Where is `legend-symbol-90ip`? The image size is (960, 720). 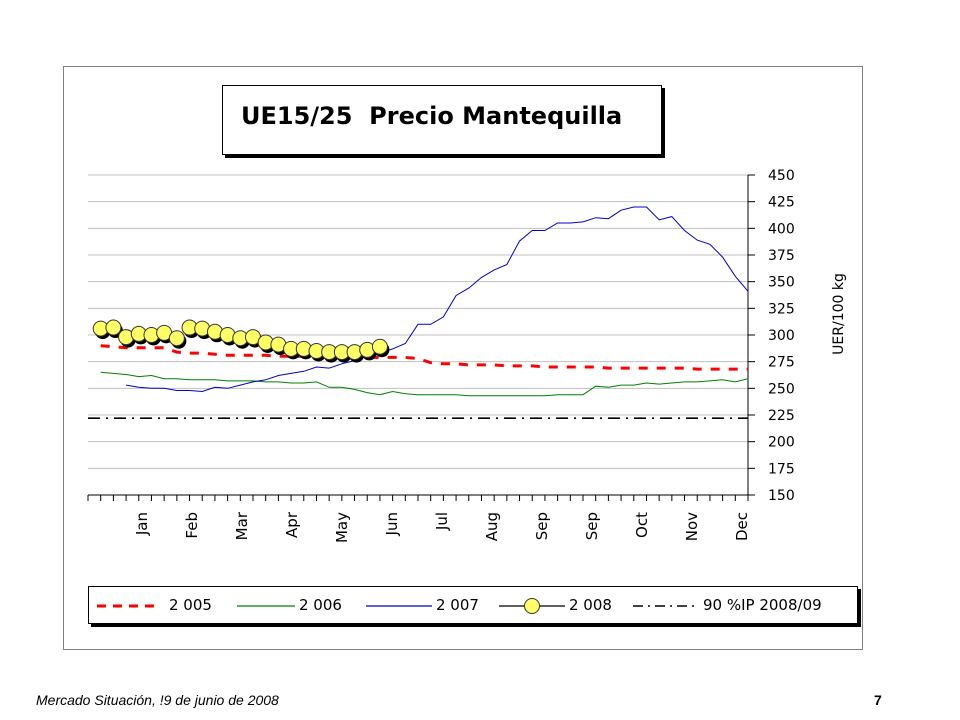
legend-symbol-90ip is located at coordinates (666, 606).